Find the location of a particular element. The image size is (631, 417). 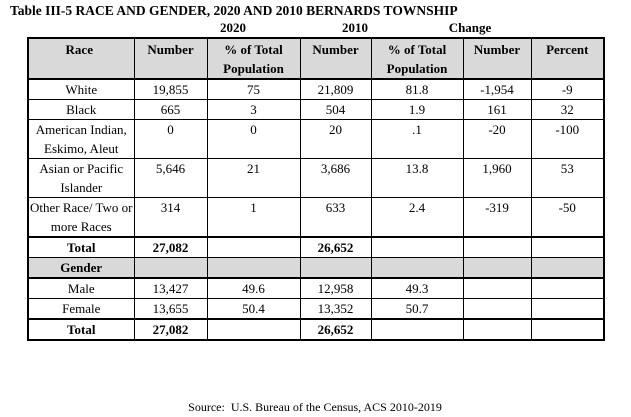

table-row-male: Male 13,427 49.6 12,958 49.3 is located at coordinates (316, 288).